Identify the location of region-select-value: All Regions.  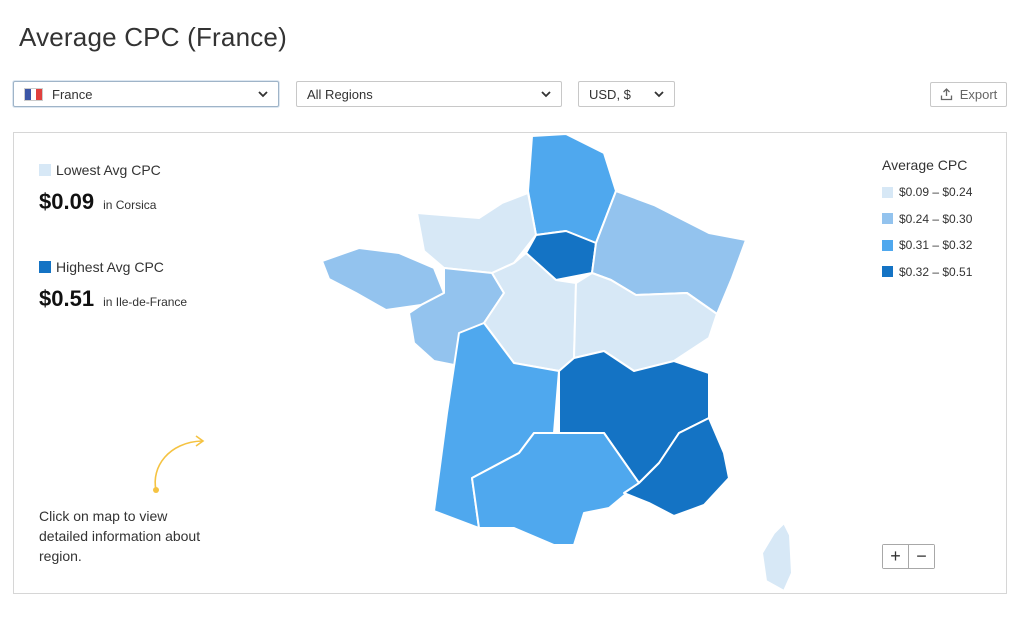
(340, 94).